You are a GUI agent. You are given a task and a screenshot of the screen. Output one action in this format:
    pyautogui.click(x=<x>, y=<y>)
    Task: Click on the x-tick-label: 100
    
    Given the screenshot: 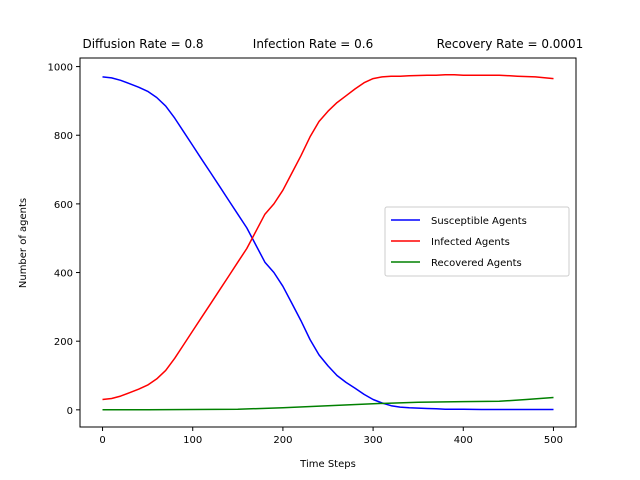 What is the action you would take?
    pyautogui.click(x=192, y=440)
    